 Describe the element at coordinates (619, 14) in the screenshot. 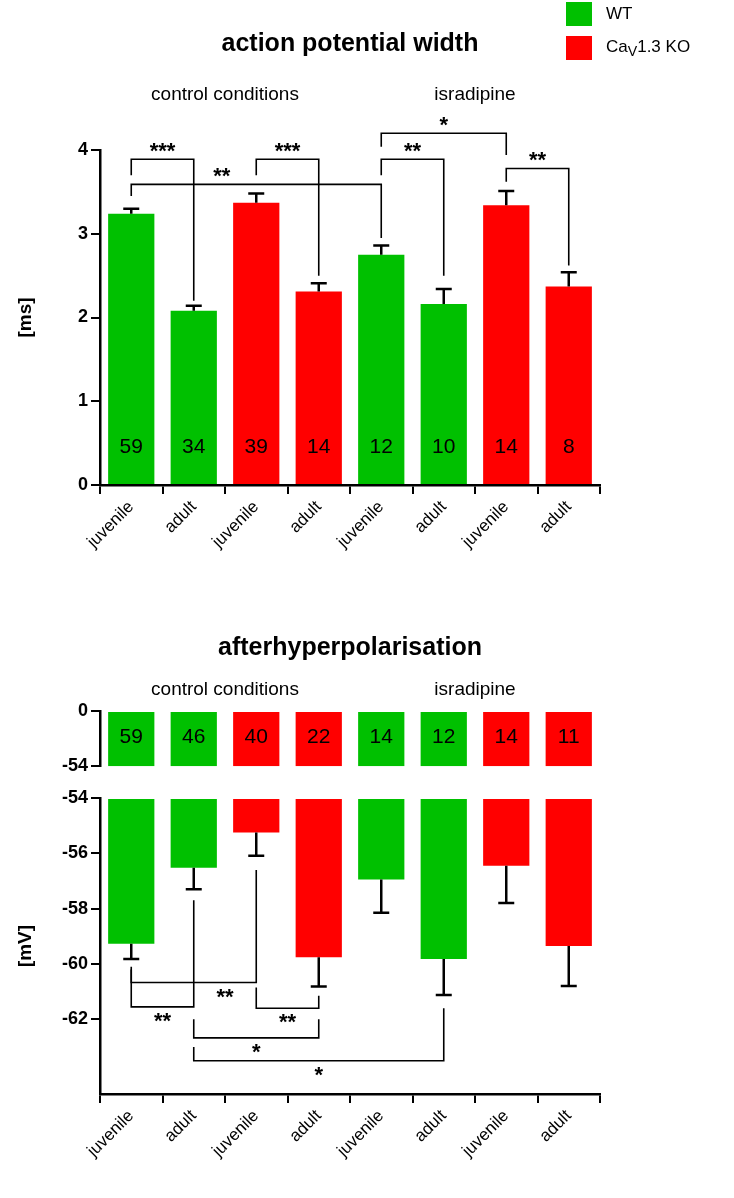

I see `legend-label: WT` at that location.